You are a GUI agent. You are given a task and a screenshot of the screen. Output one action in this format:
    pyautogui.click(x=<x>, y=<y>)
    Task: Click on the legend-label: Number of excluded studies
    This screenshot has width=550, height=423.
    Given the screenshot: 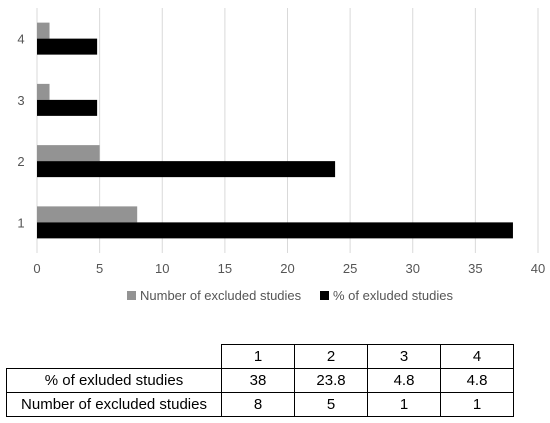 What is the action you would take?
    pyautogui.click(x=221, y=295)
    